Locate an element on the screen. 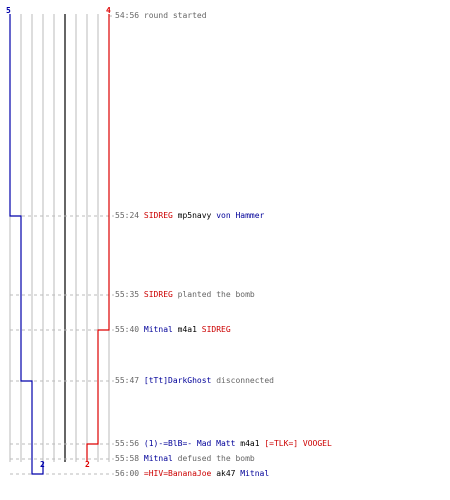 The image size is (450, 500). event-timestamp: 55:56 is located at coordinates (127, 443).